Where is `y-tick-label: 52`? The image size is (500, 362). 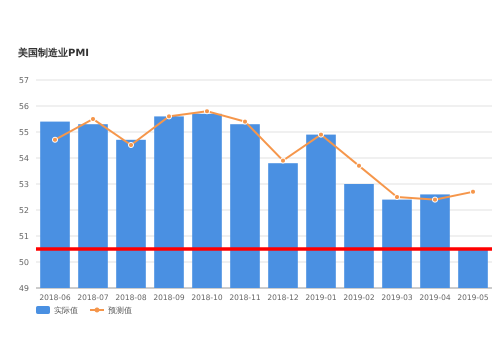 y-tick-label: 52 is located at coordinates (23, 210).